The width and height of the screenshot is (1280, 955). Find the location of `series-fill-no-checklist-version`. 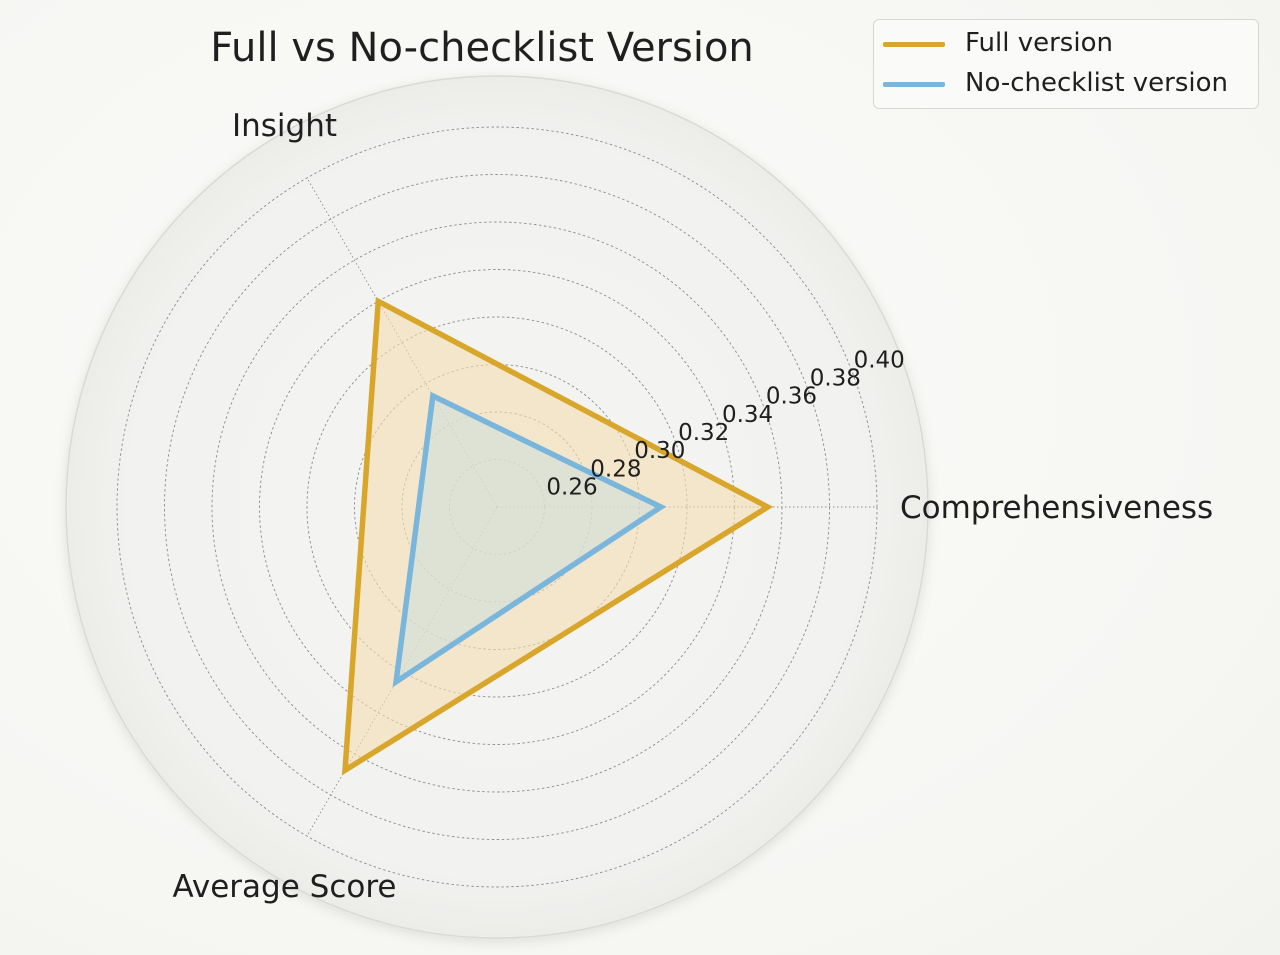

series-fill-no-checklist-version is located at coordinates (528, 538).